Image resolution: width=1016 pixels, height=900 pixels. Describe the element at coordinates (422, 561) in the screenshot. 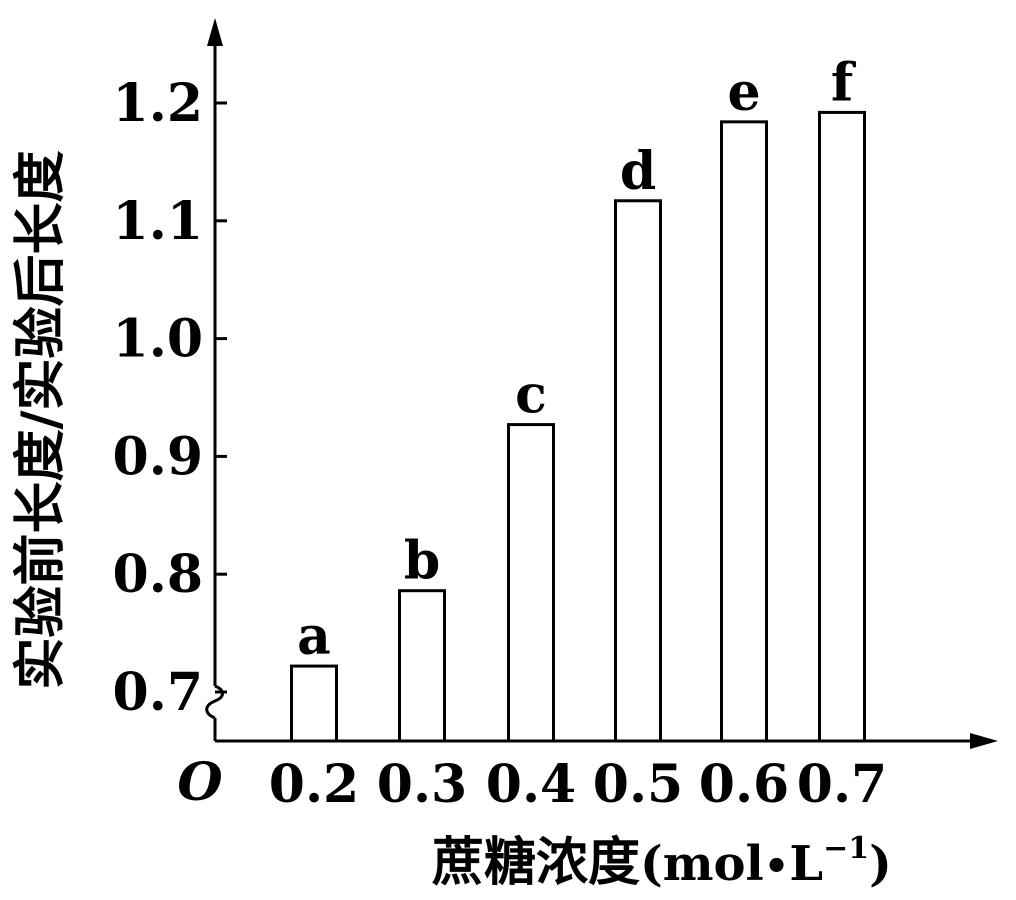

I see `bar-label: b` at that location.